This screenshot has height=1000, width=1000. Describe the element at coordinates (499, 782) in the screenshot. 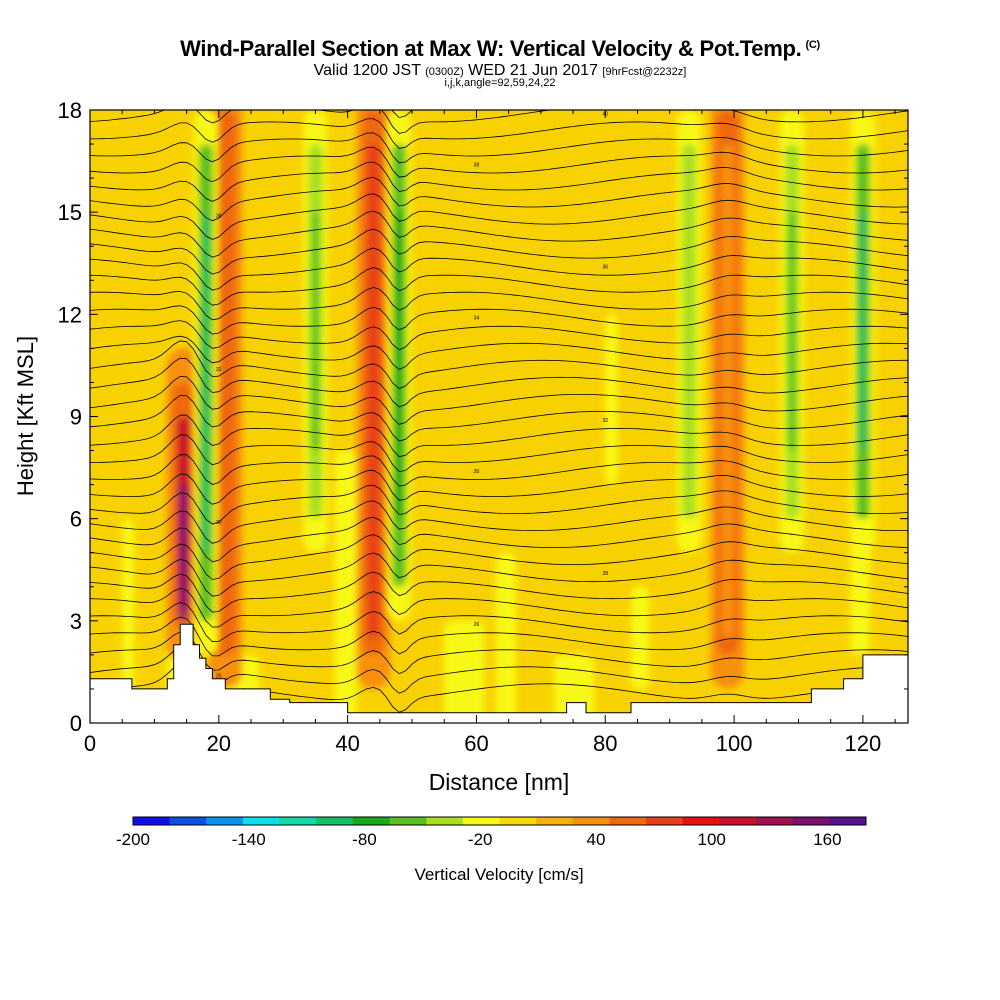

I see `x-axis-label: Distance [nm]` at that location.